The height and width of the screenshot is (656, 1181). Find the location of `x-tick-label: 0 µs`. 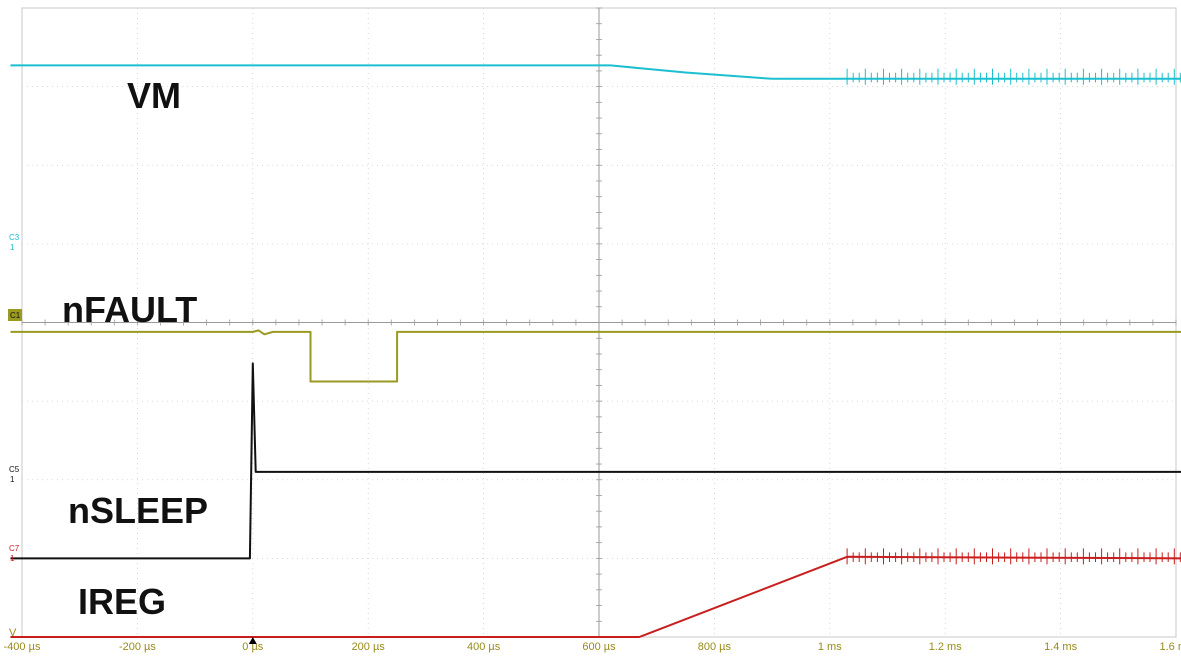

x-tick-label: 0 µs is located at coordinates (253, 647).